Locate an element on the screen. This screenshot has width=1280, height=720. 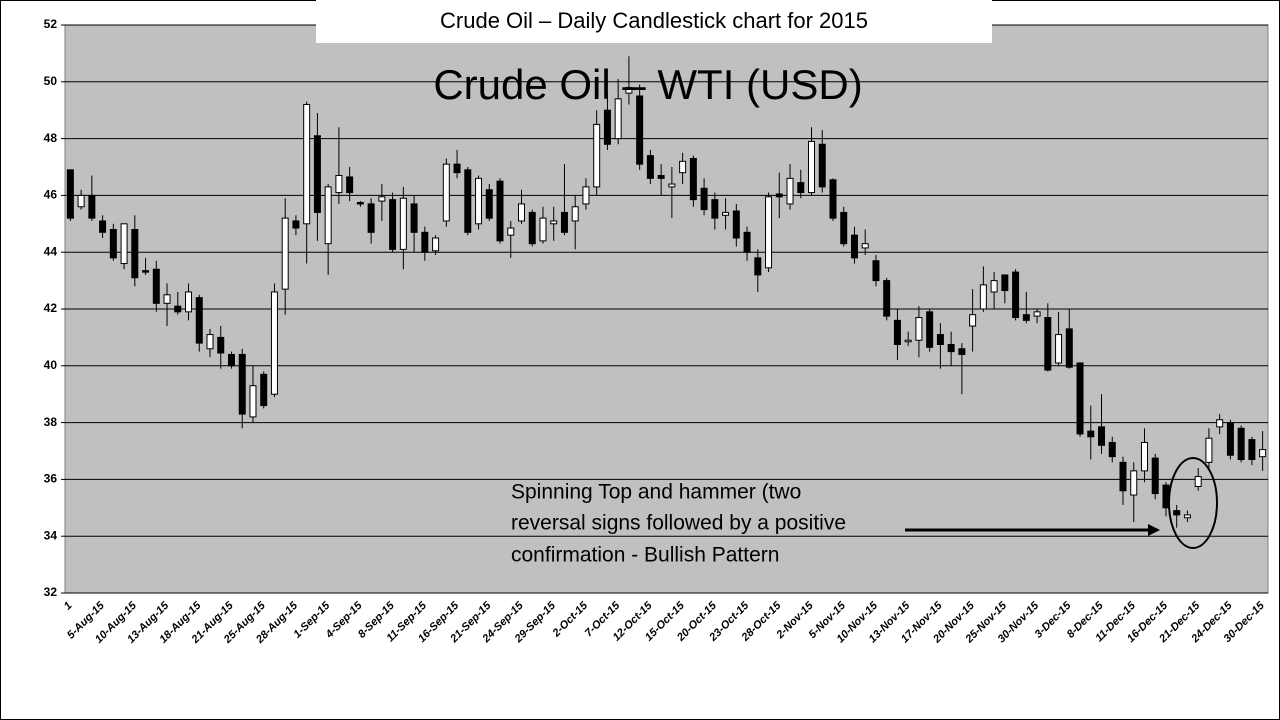
title-box is located at coordinates (654, 21).